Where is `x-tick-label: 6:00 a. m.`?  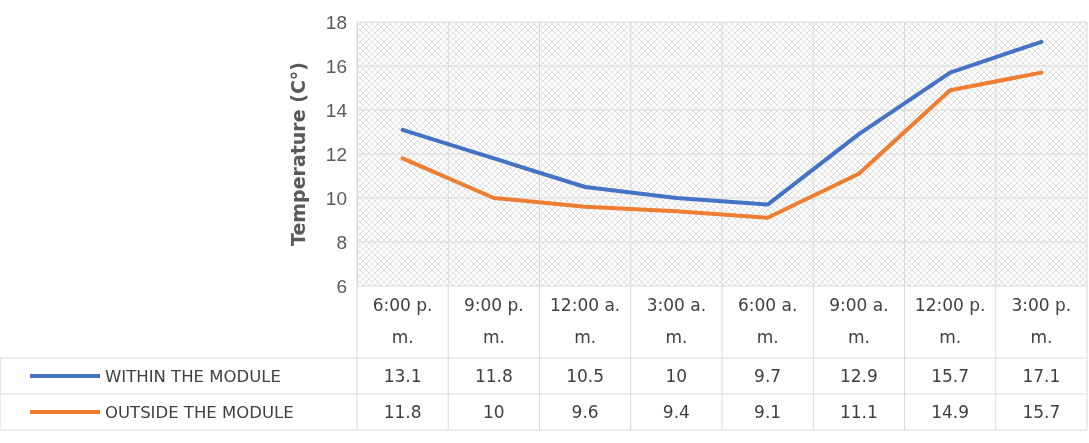
x-tick-label: 6:00 a. m. is located at coordinates (767, 321).